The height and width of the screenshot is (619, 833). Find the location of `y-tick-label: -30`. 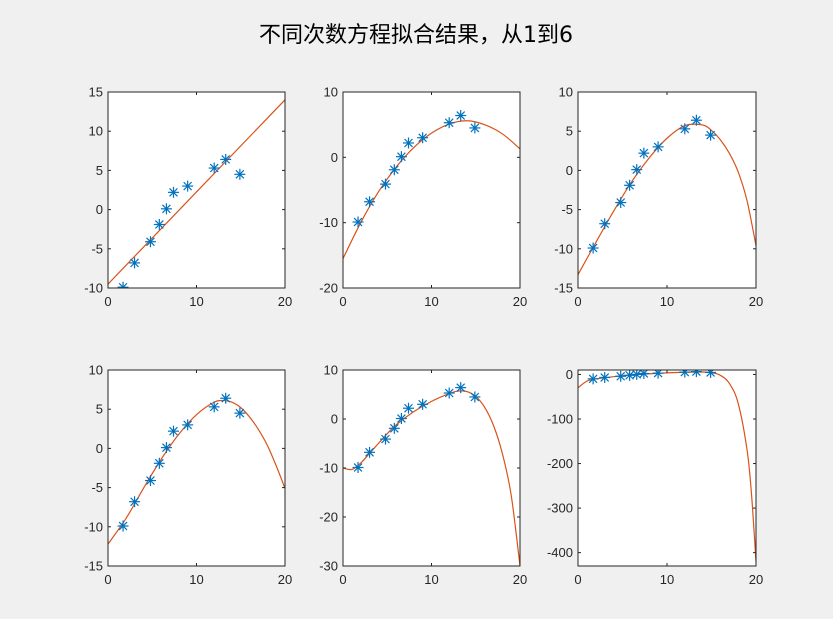

y-tick-label: -30 is located at coordinates (328, 566).